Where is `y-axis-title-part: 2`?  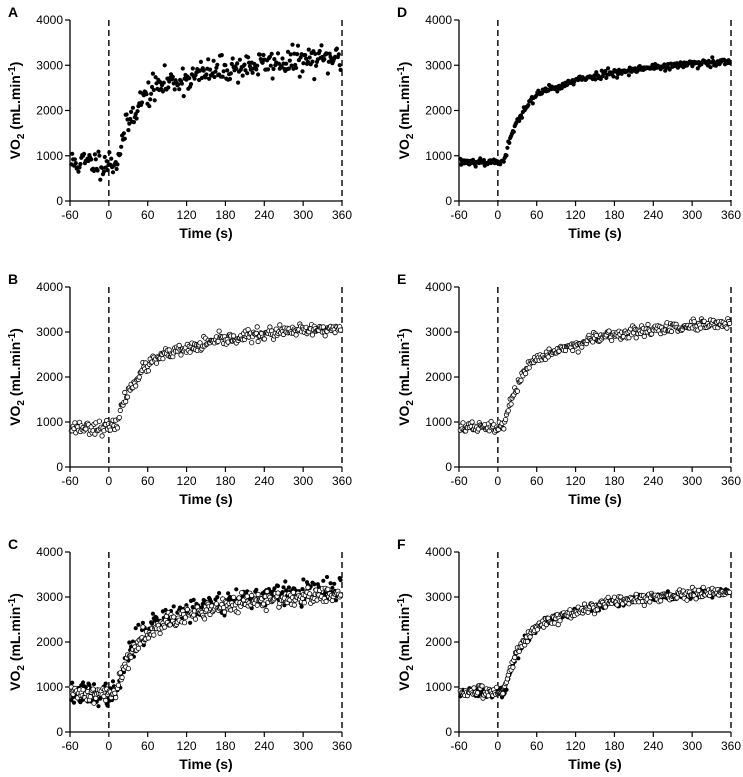 y-axis-title-part: 2 is located at coordinates (410, 403).